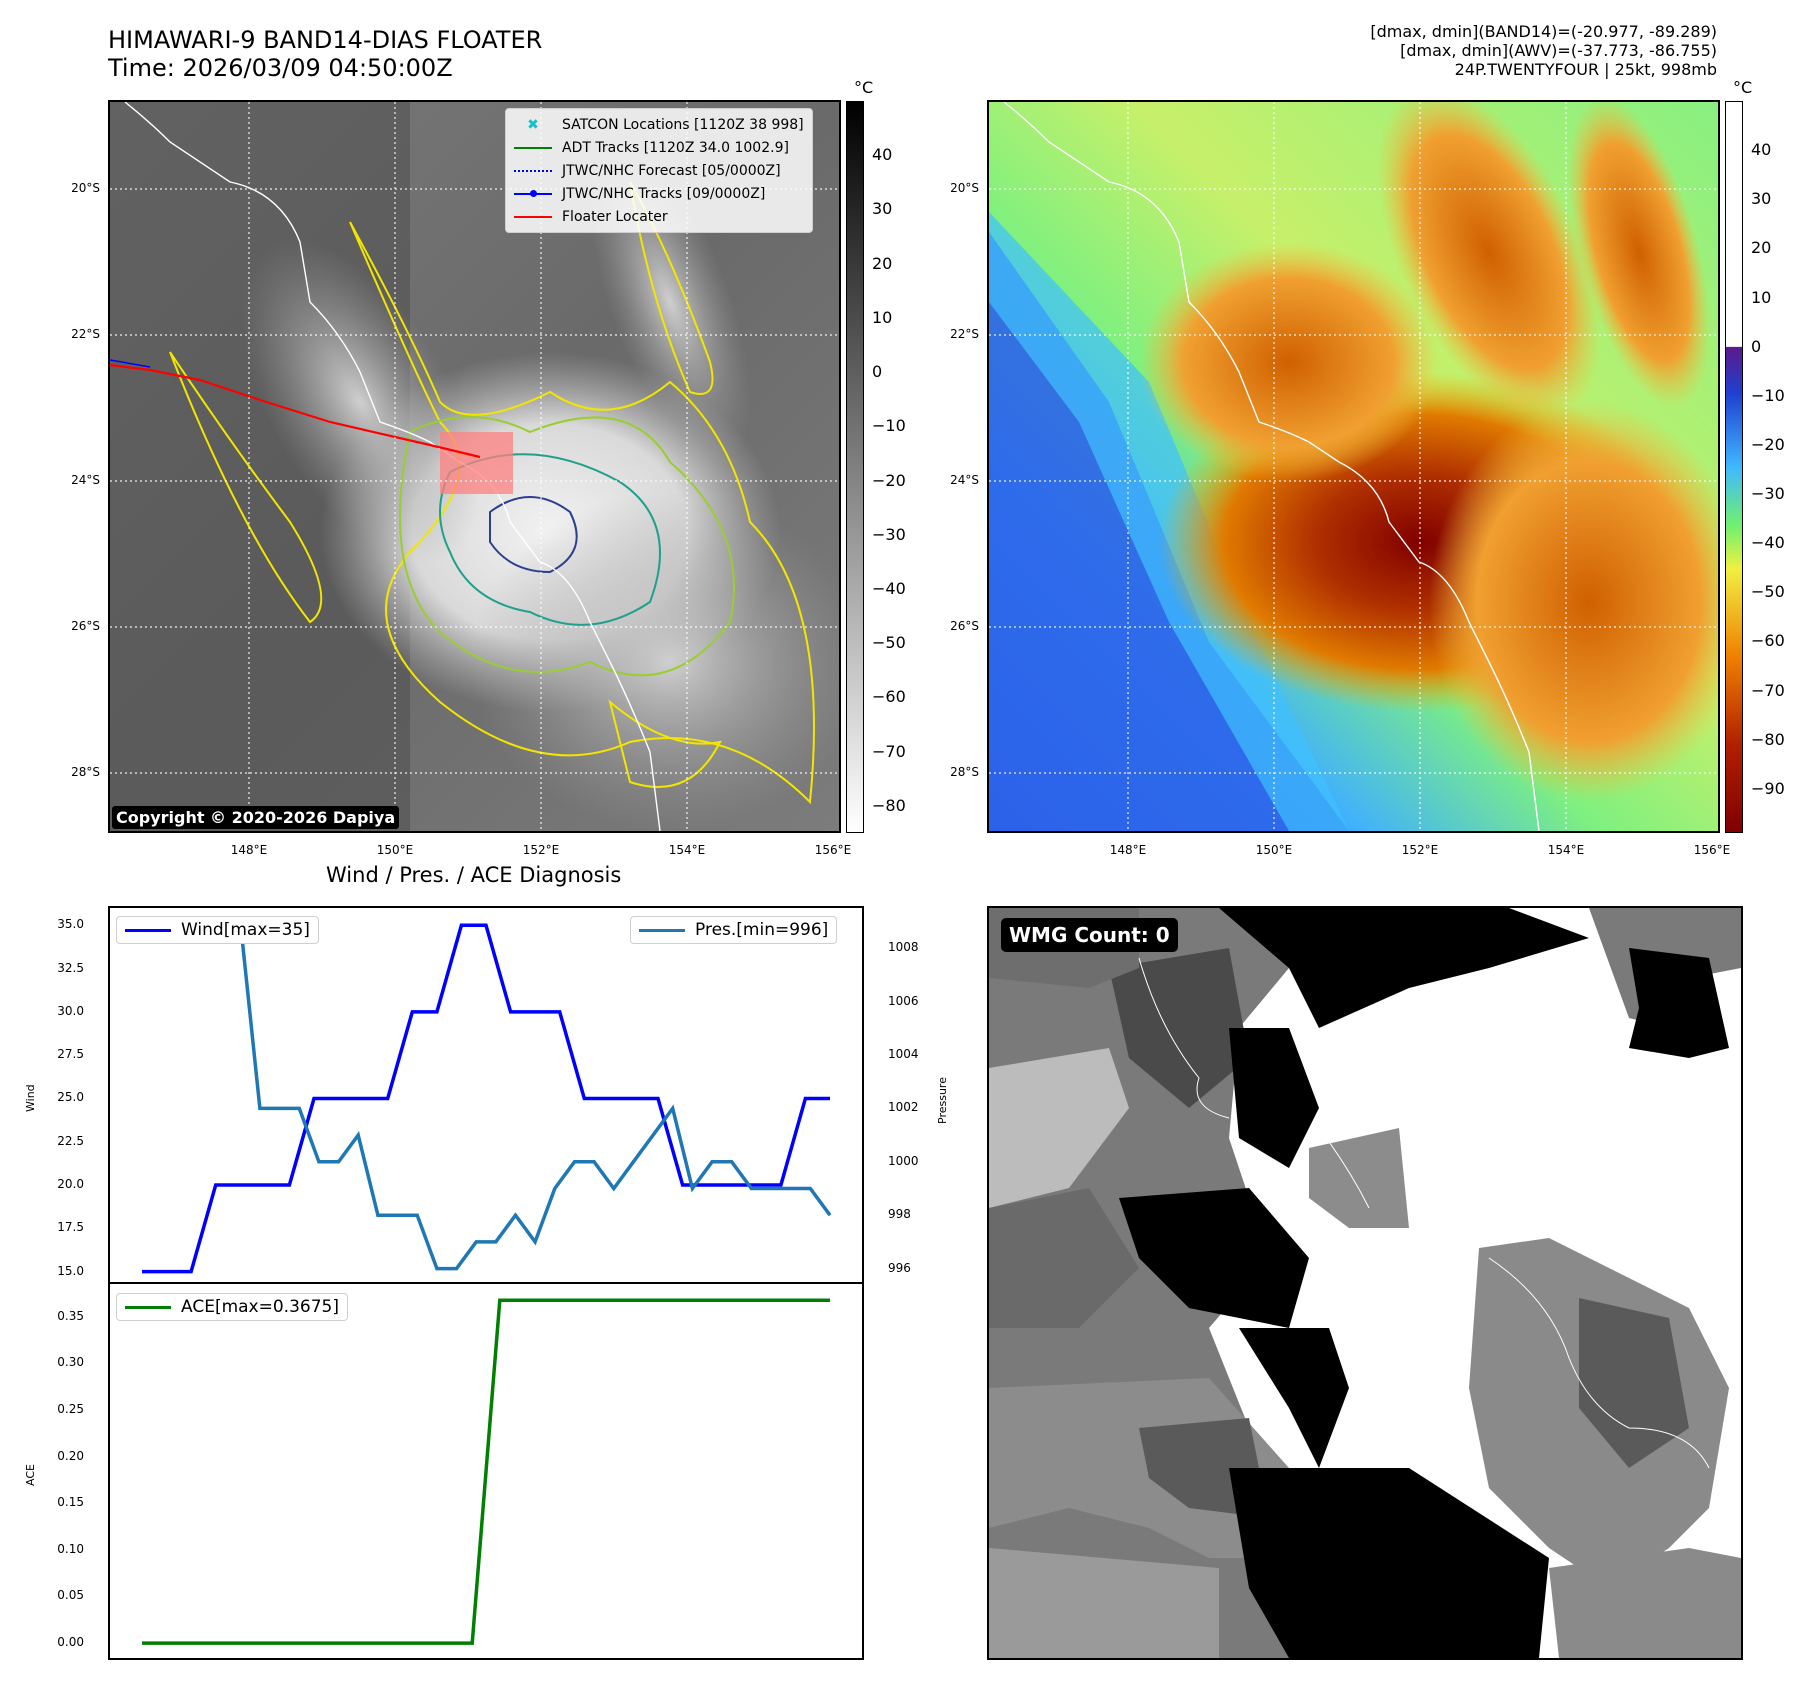  I want to click on green-line-icon, so click(533, 148).